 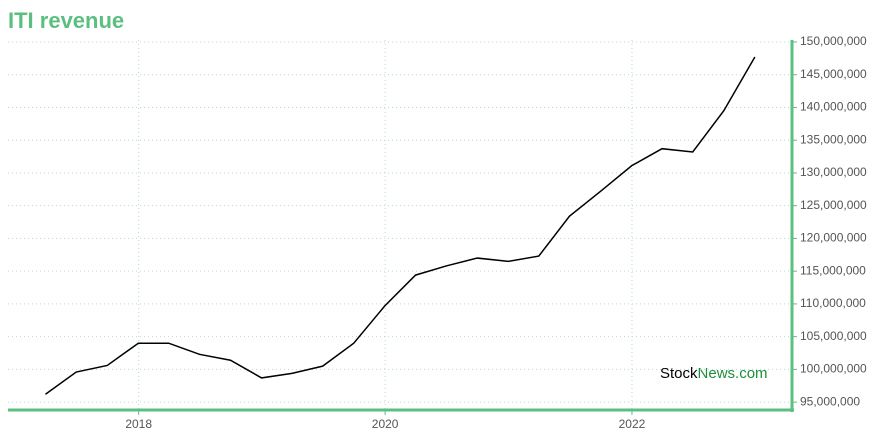 I want to click on y-tick-label: 100,000,000, so click(x=833, y=369).